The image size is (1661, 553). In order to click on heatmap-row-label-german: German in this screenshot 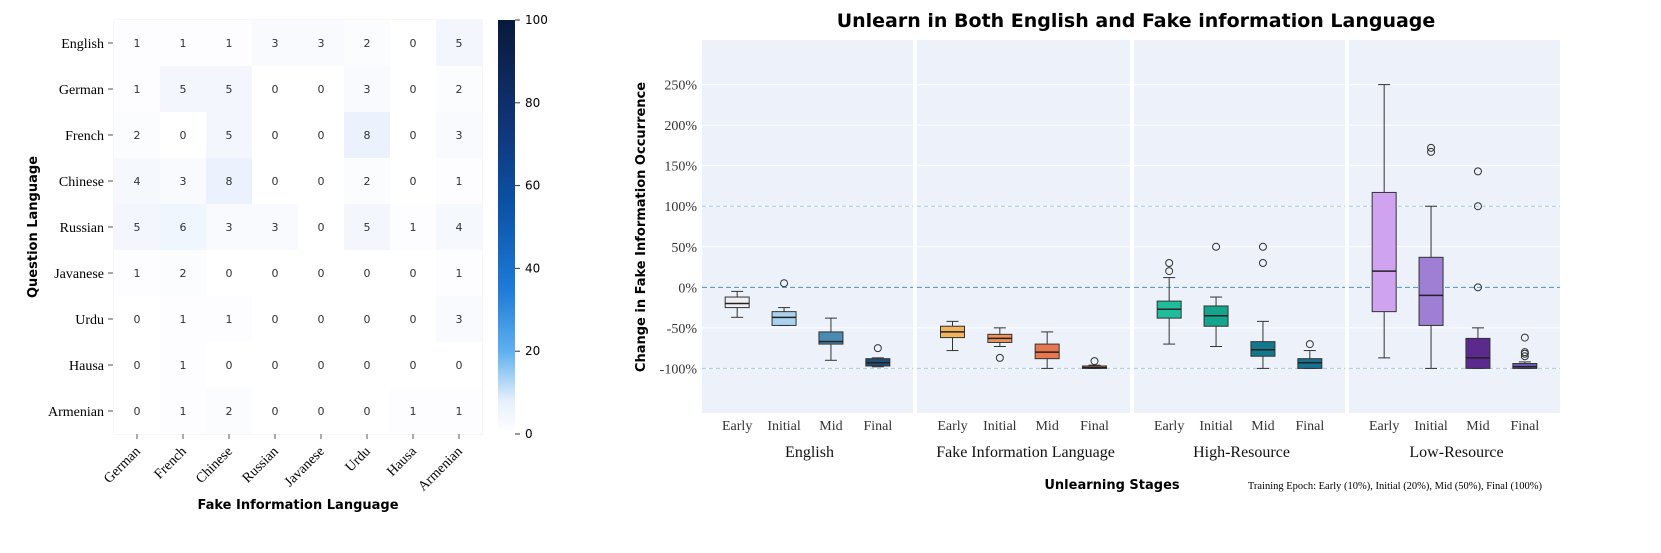, I will do `click(81, 90)`.